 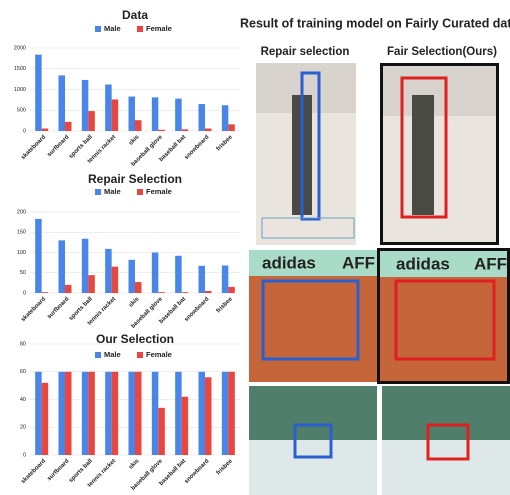 I want to click on y-tick-label: 80, so click(x=23, y=344).